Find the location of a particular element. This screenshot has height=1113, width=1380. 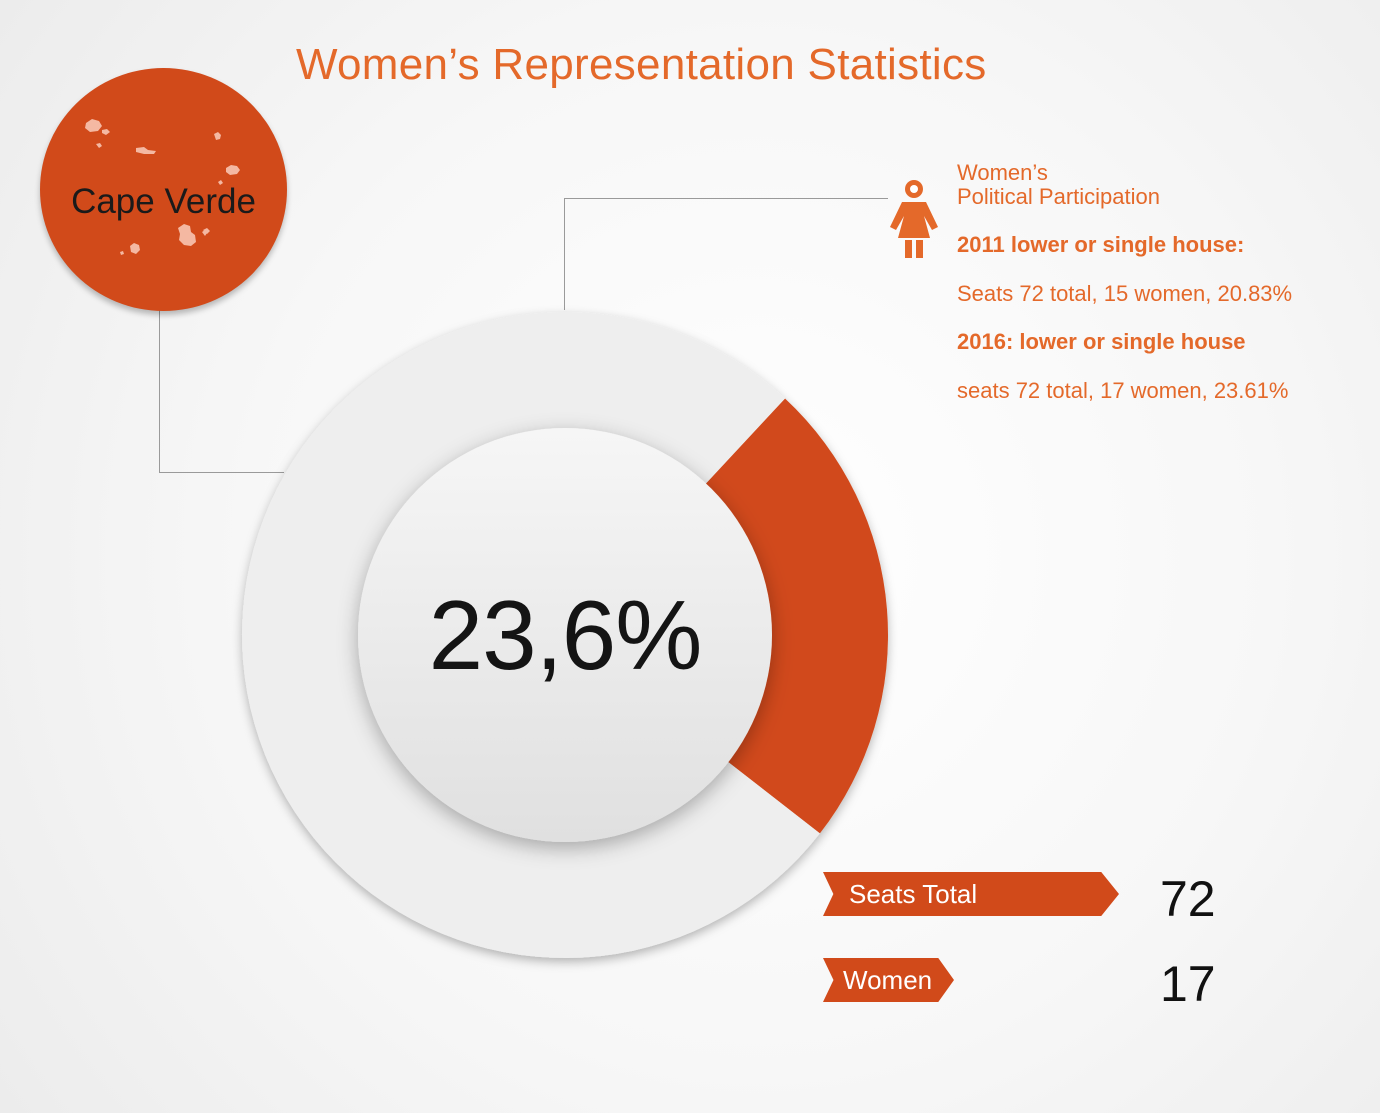

connector-country-horizontal is located at coordinates (221, 472).